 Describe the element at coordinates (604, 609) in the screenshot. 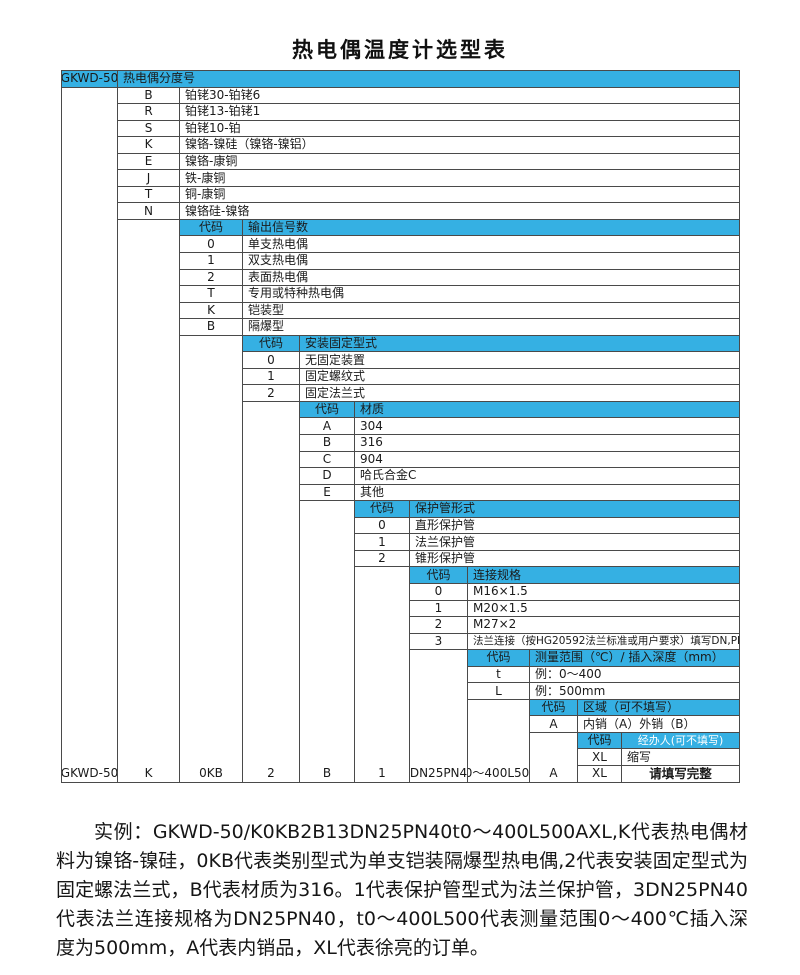

I see `option-label: M20×1.5` at that location.